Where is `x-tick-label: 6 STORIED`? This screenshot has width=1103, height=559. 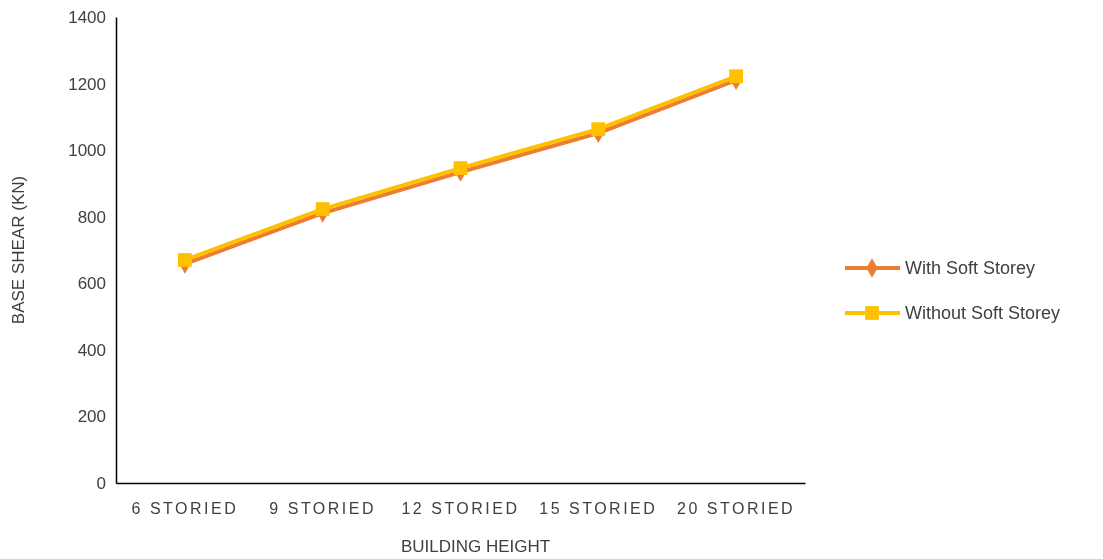
x-tick-label: 6 STORIED is located at coordinates (185, 509).